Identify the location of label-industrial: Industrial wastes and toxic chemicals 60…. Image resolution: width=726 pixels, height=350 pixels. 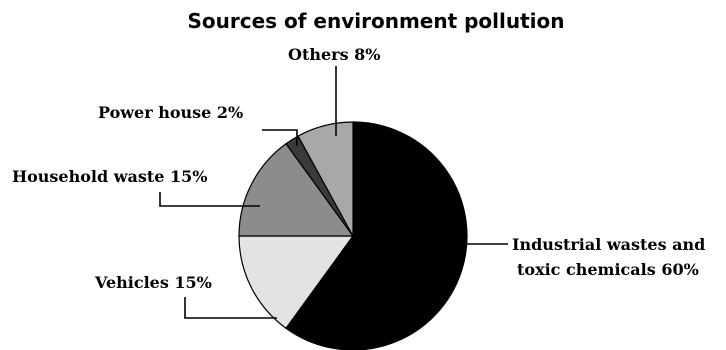
(611, 257).